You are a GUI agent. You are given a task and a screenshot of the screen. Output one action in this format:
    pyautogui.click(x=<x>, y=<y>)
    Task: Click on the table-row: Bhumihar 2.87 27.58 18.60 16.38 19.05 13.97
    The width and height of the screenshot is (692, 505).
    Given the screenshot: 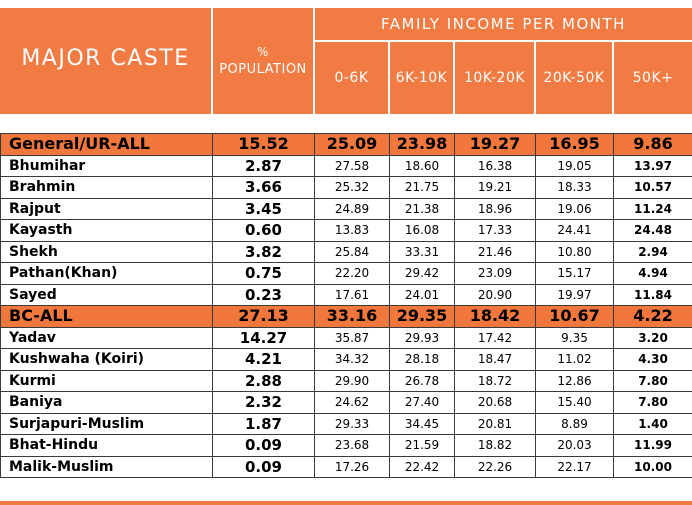 What is the action you would take?
    pyautogui.click(x=346, y=165)
    